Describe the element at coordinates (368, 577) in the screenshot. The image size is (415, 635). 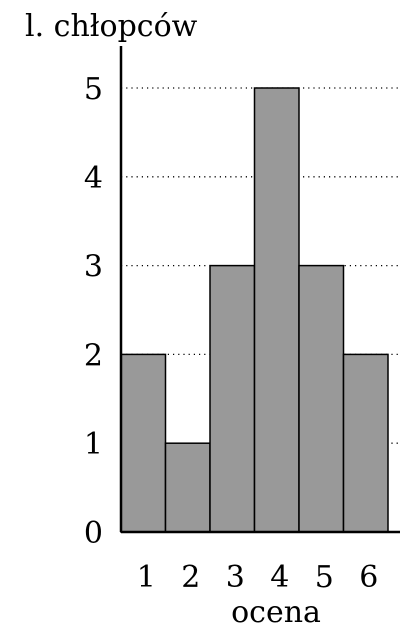
I see `x-tick-label-6: 6` at that location.